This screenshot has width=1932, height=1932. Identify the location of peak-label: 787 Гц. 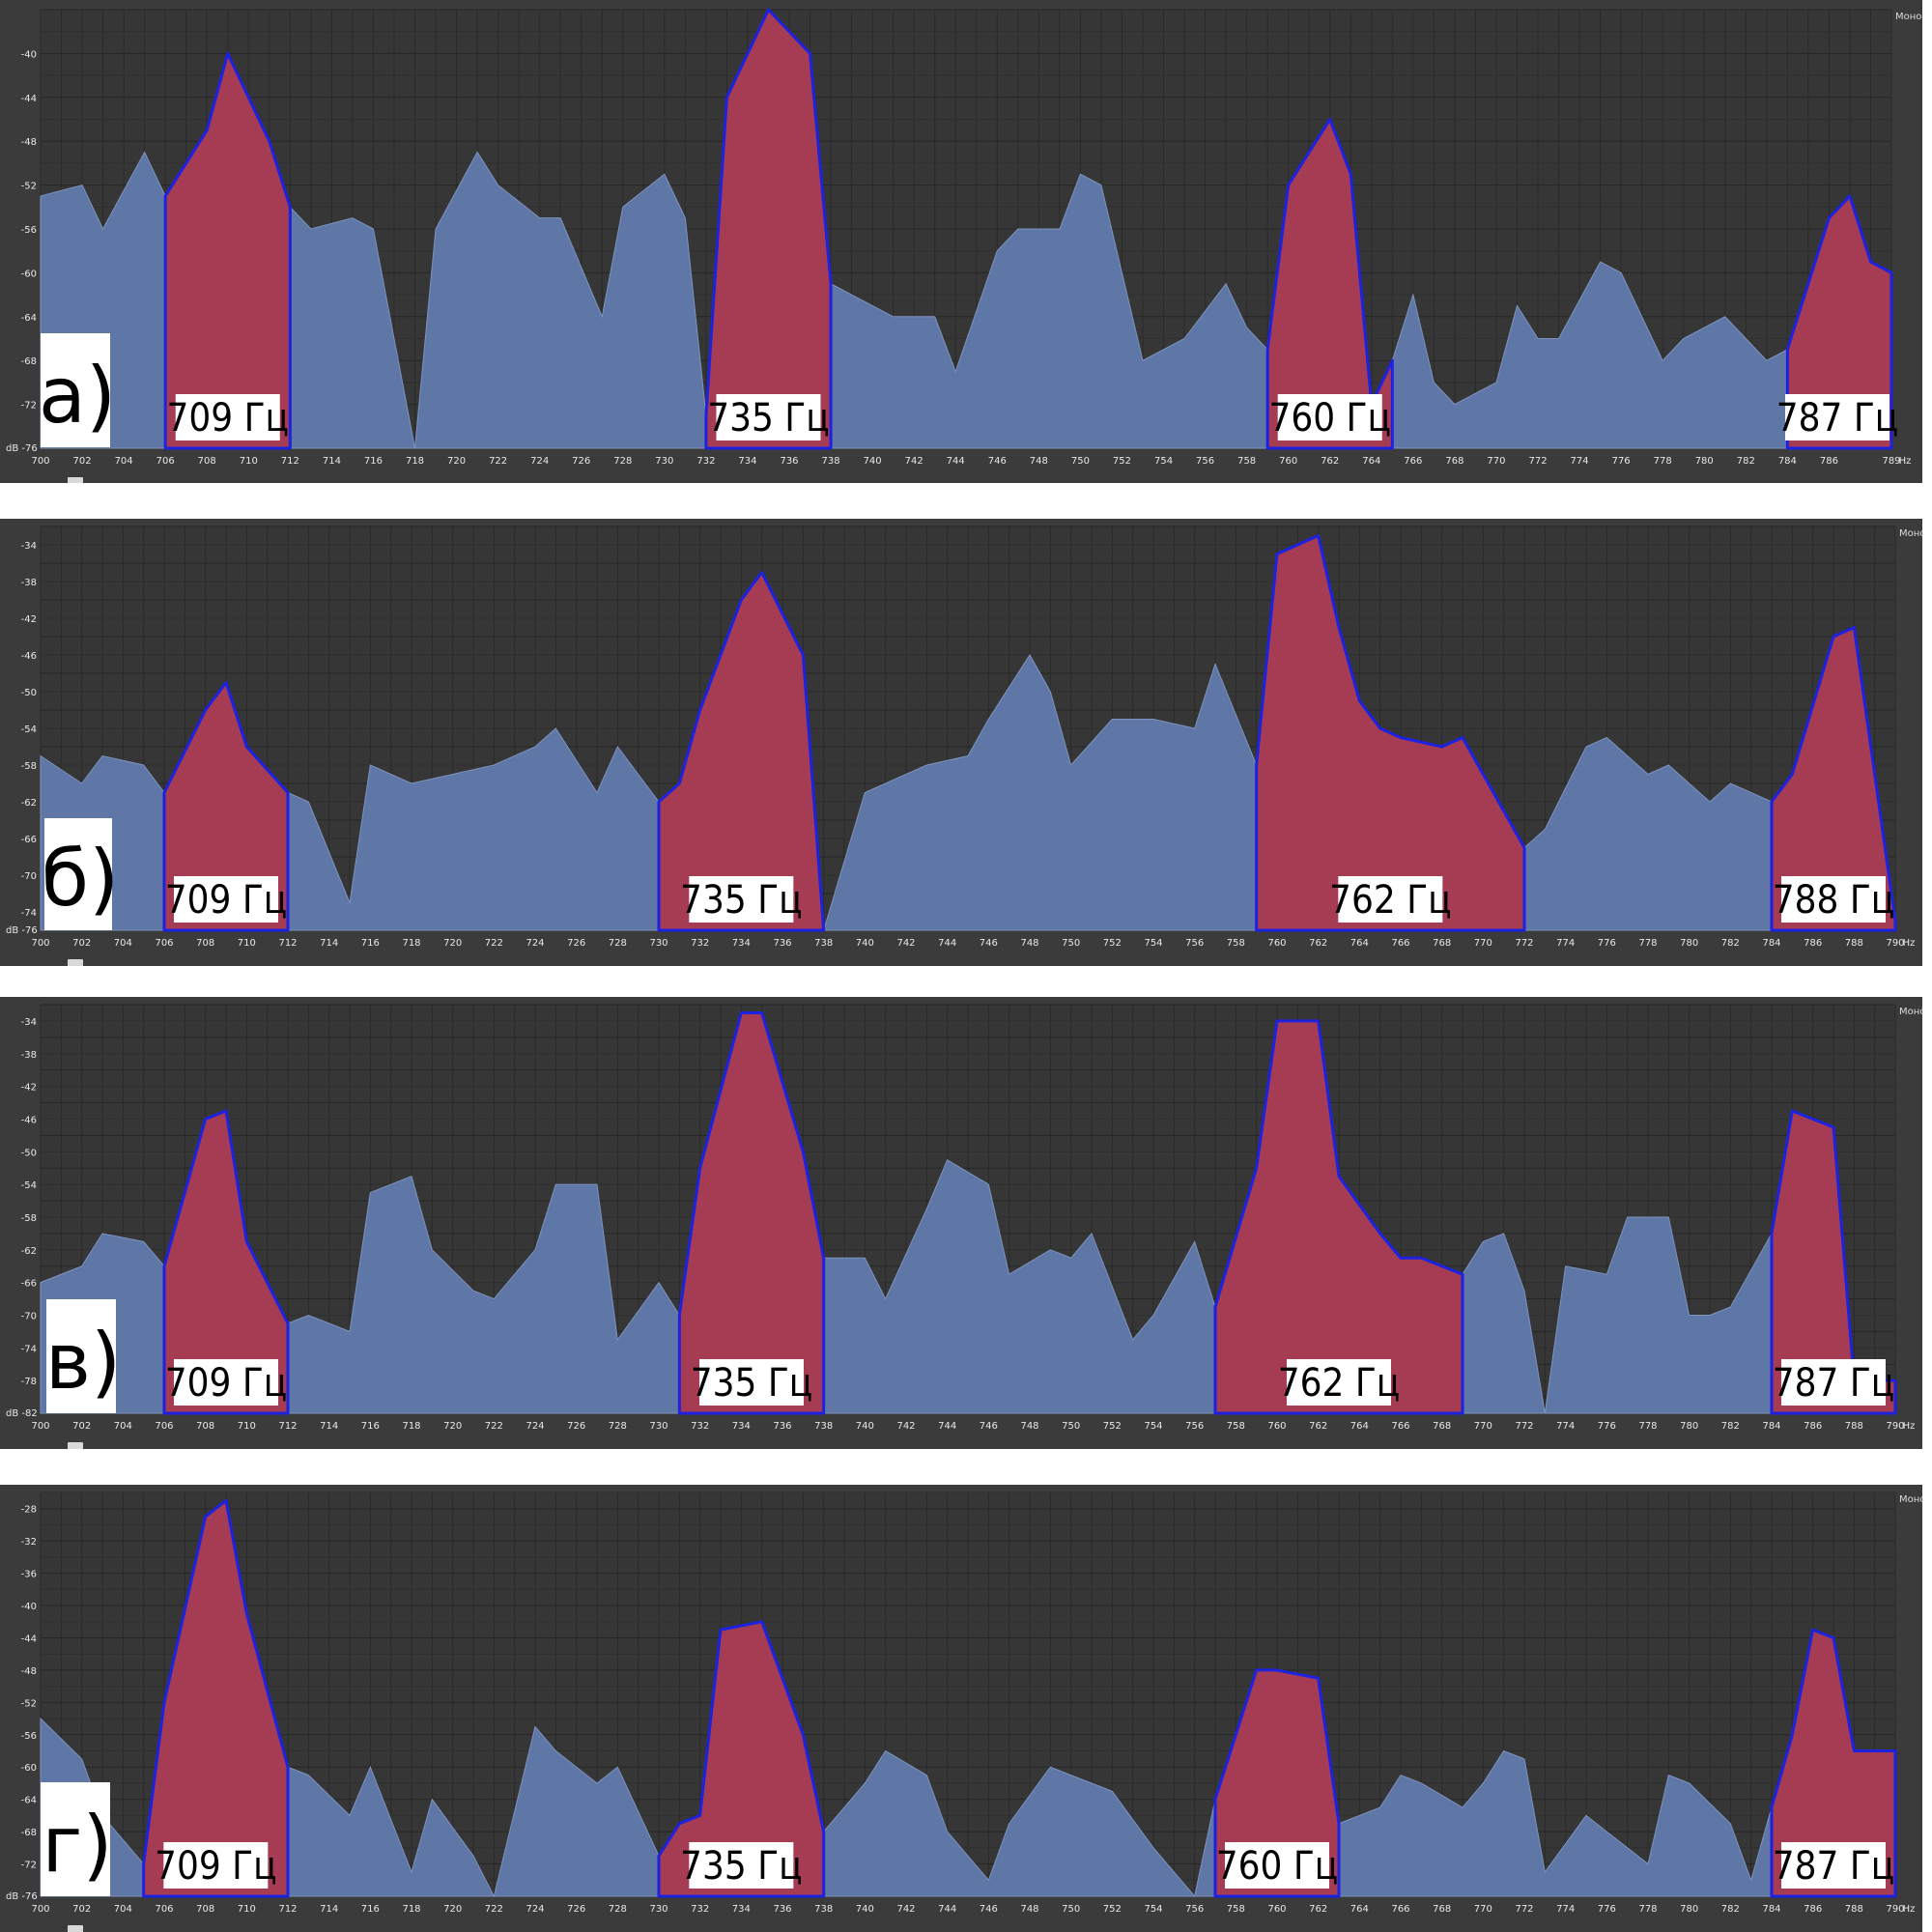
(1834, 1866).